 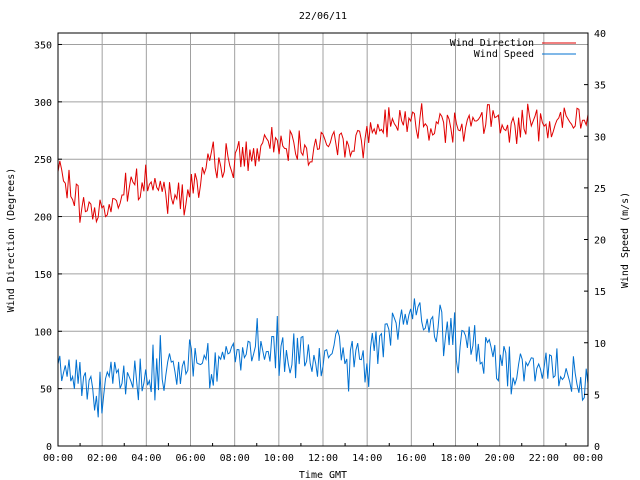 I want to click on y-left-tick-label: 150, so click(x=43, y=275).